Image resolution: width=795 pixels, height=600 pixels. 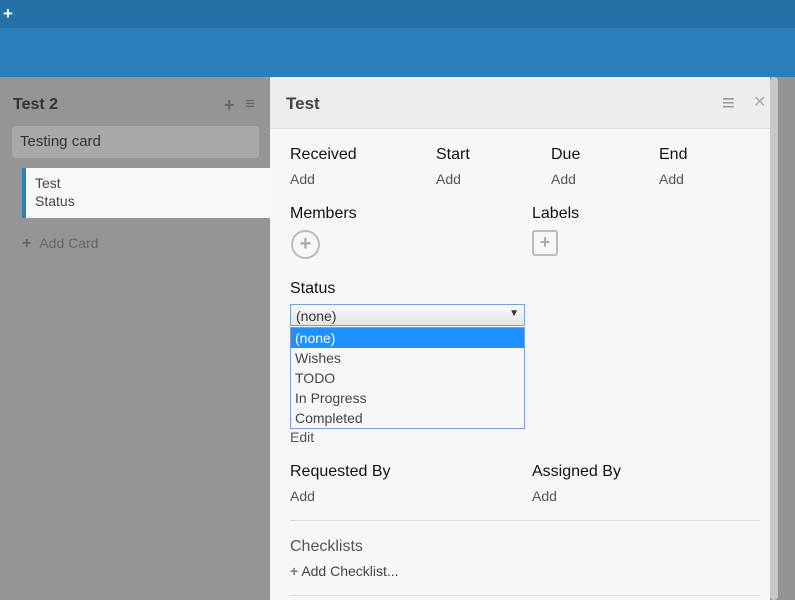 What do you see at coordinates (323, 154) in the screenshot?
I see `received-label: Received` at bounding box center [323, 154].